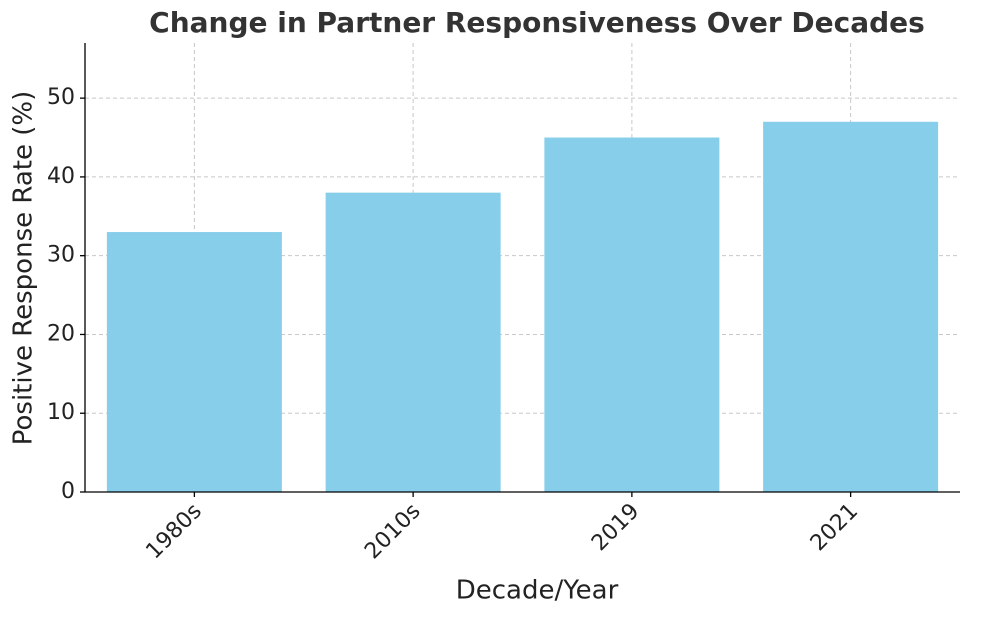 The image size is (1000, 618). I want to click on x-tick-label: 1980s, so click(173, 531).